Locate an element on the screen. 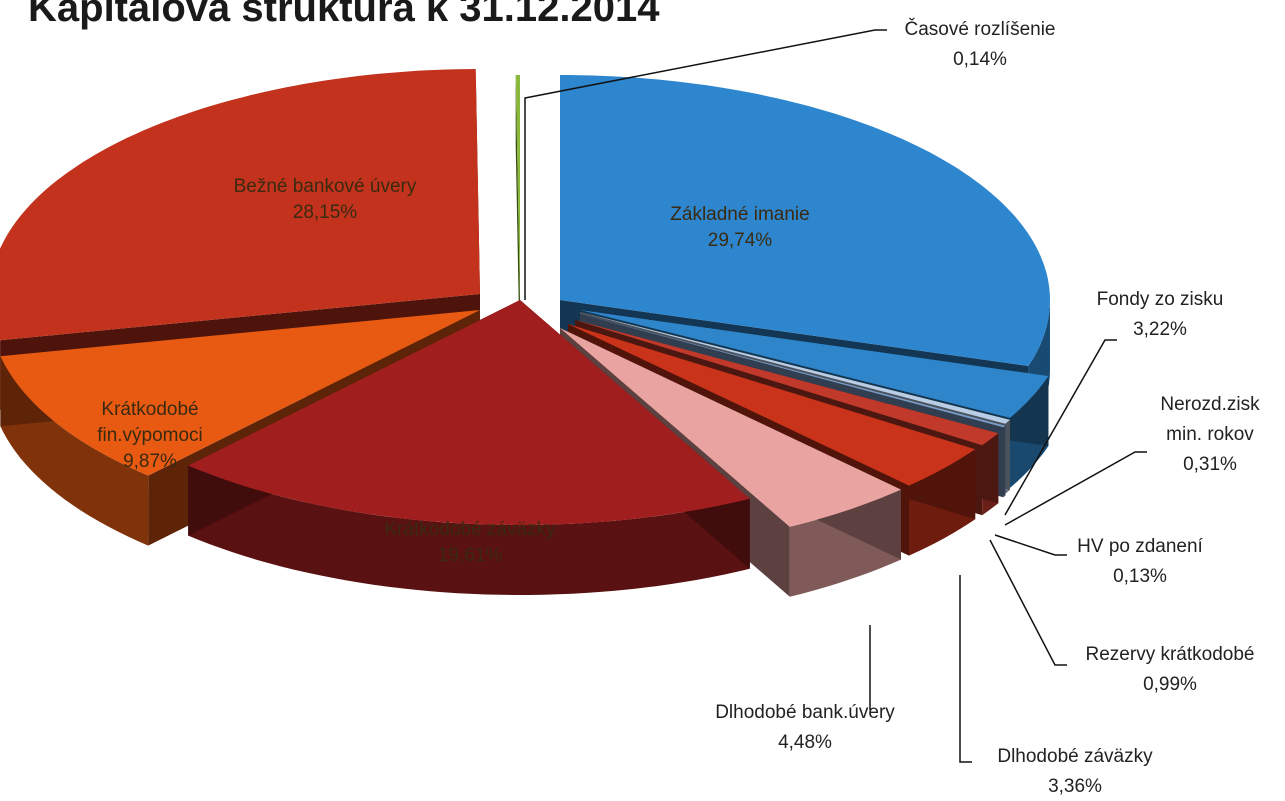  chart-title: Kapitálová štruktúra k 31.12.2014 is located at coordinates (344, 15).